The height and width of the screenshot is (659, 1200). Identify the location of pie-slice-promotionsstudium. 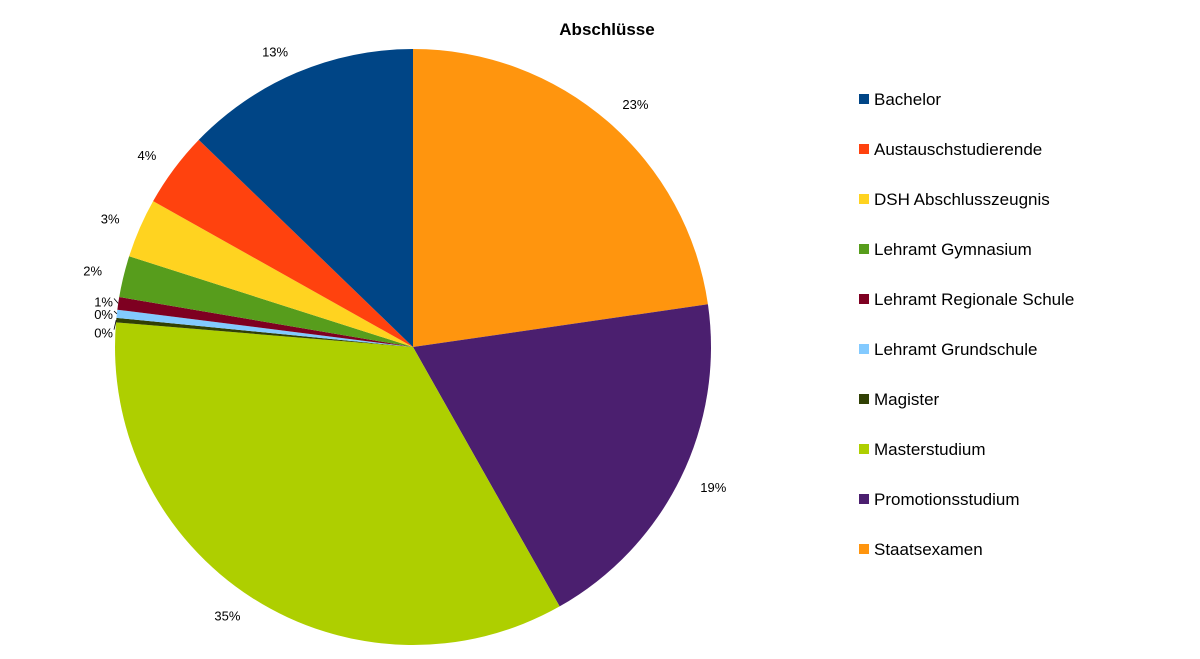
(562, 455).